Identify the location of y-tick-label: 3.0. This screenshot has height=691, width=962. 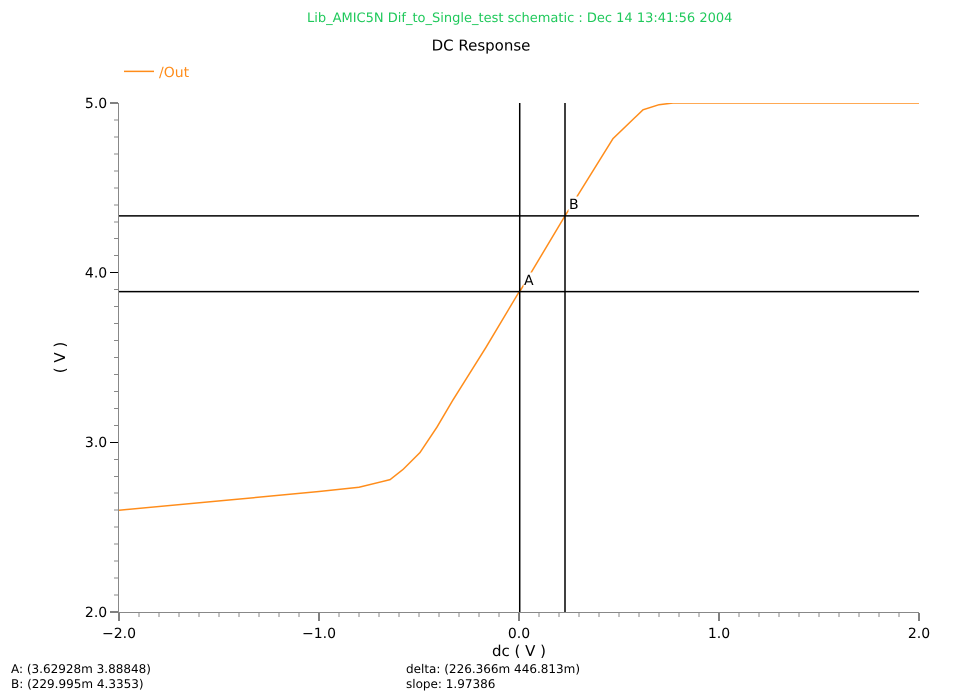
(96, 443).